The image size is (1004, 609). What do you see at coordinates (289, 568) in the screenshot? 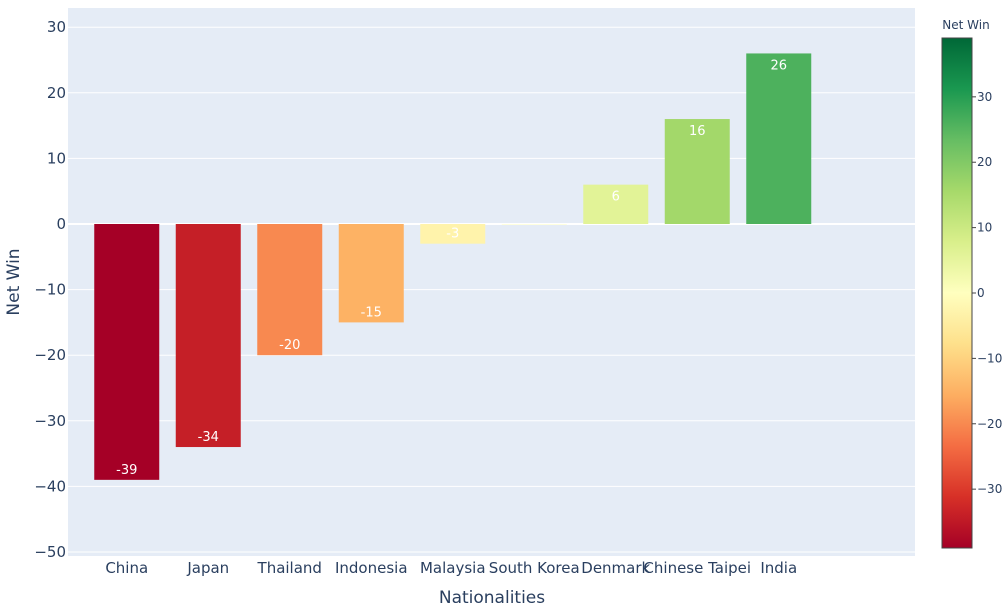
I see `x-tick-label: Thailand` at bounding box center [289, 568].